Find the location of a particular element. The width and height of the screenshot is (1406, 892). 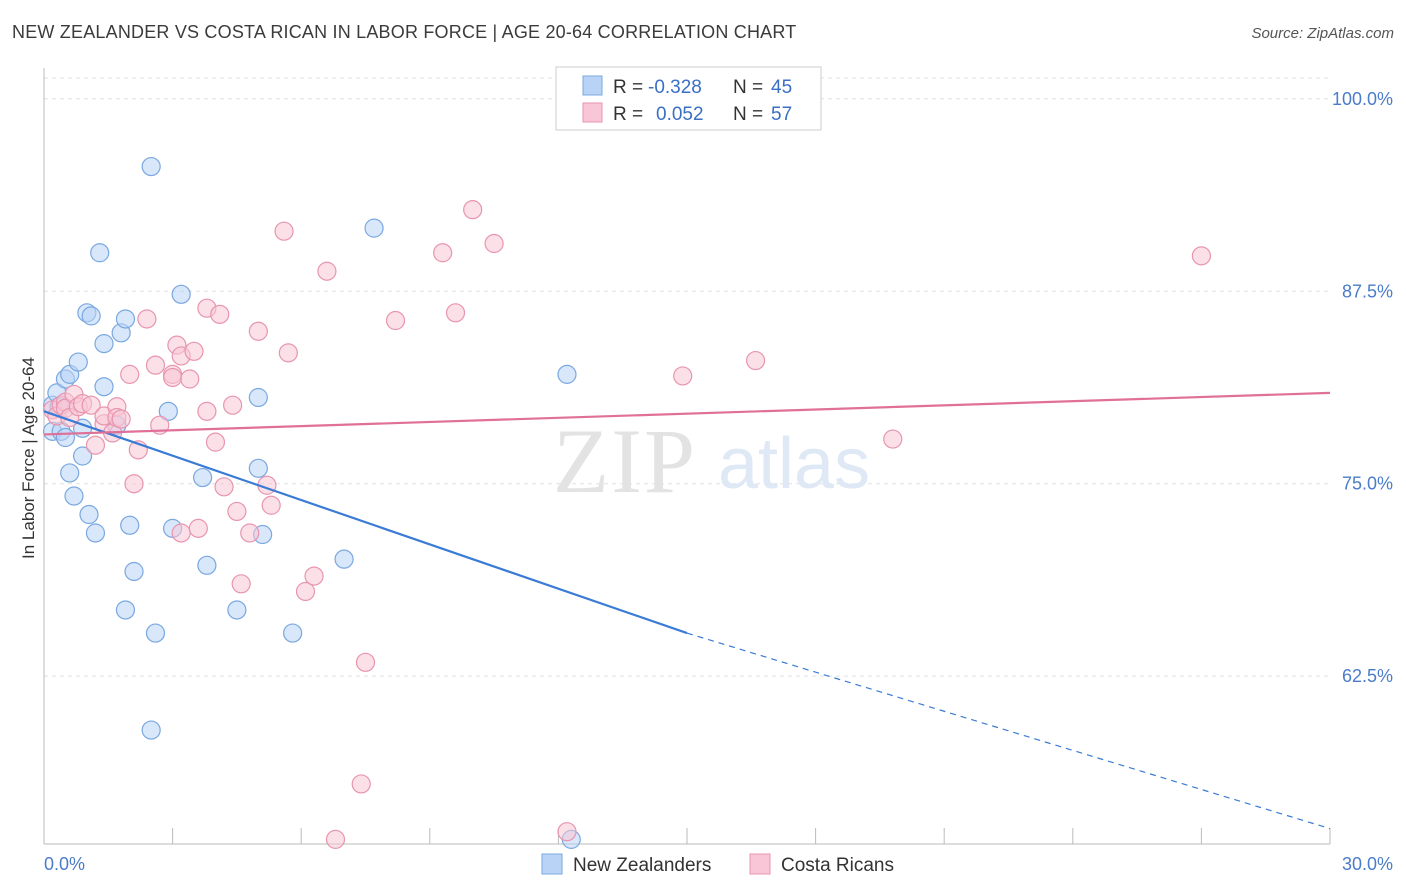

y-tick-label: 87.5% is located at coordinates (1367, 291).